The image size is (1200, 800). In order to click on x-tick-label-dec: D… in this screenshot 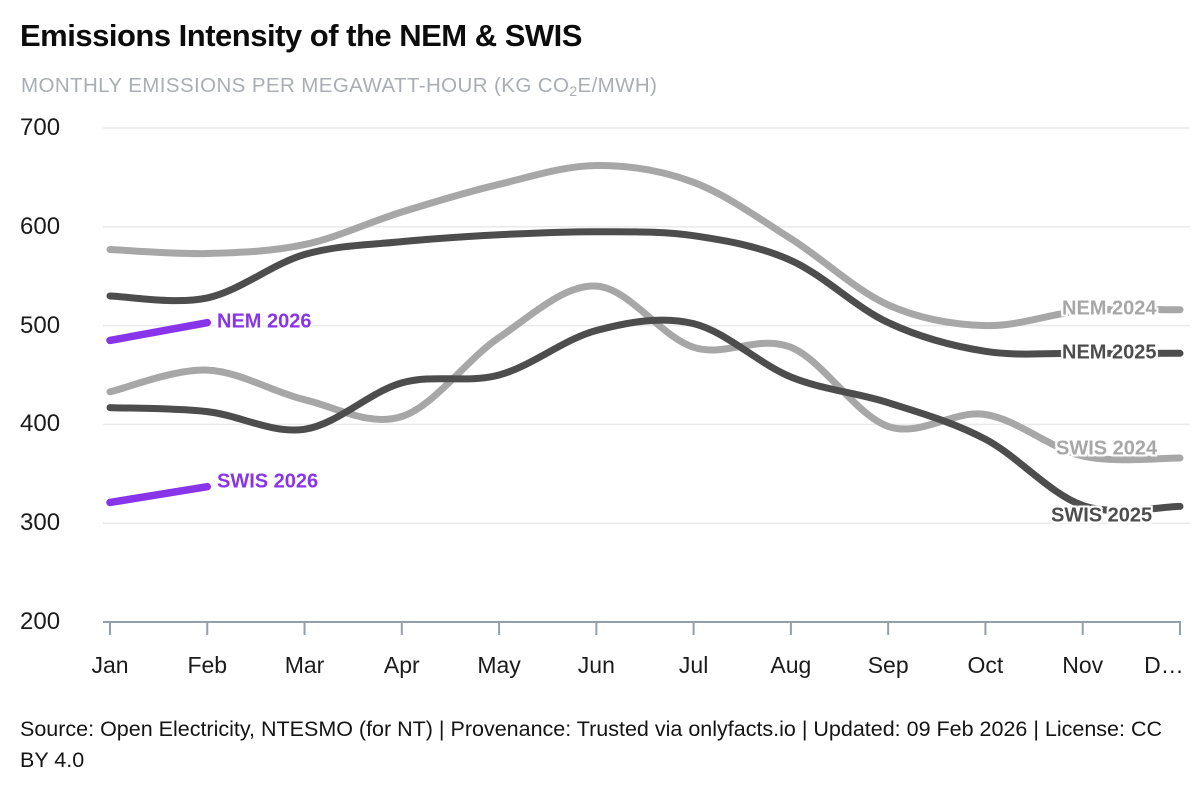, I will do `click(1164, 665)`.